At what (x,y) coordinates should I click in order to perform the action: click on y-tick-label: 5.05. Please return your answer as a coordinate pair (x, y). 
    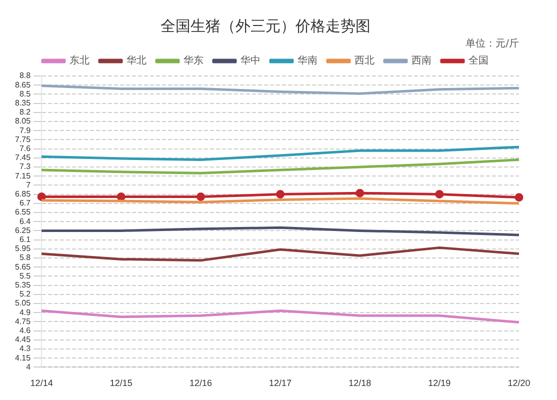
    Looking at the image, I should click on (23, 303).